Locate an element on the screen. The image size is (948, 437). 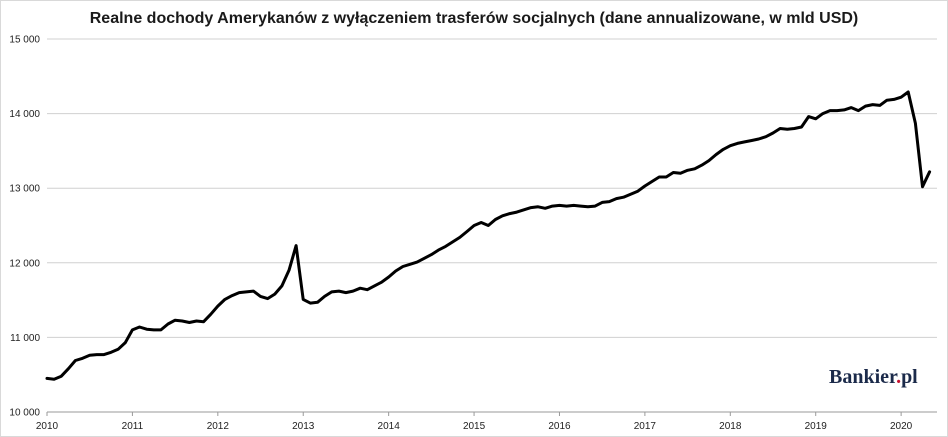
x-tick-label: 2020 is located at coordinates (901, 426).